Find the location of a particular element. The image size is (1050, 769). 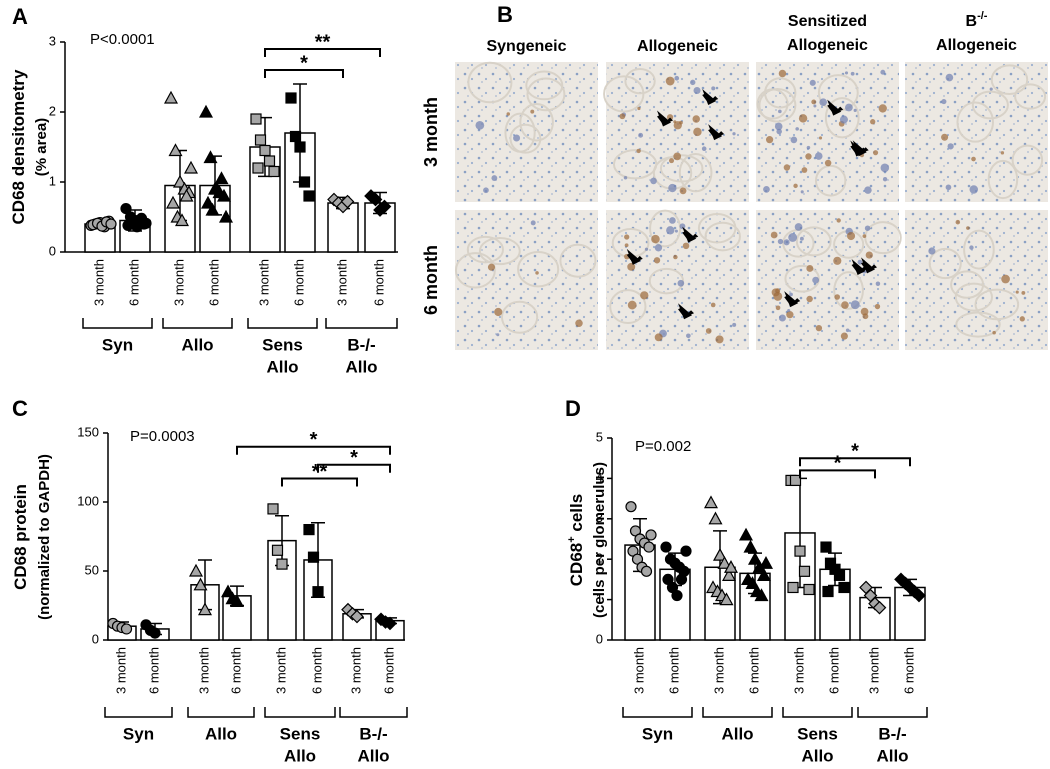

significance-label: ** is located at coordinates (320, 472).